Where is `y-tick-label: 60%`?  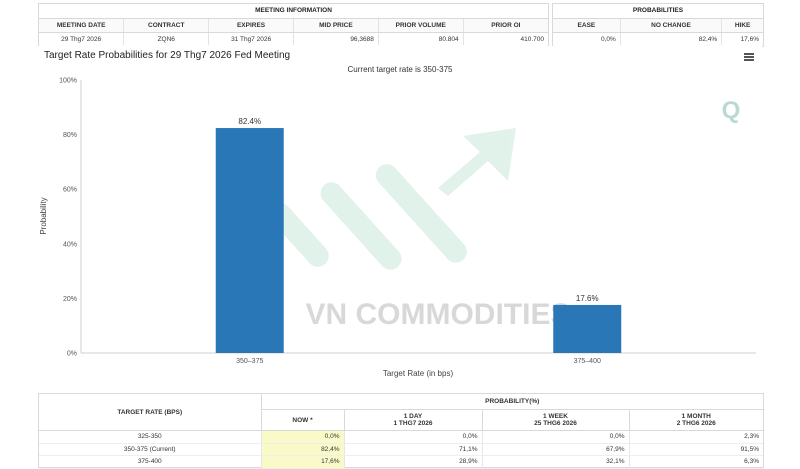
y-tick-label: 60% is located at coordinates (70, 190).